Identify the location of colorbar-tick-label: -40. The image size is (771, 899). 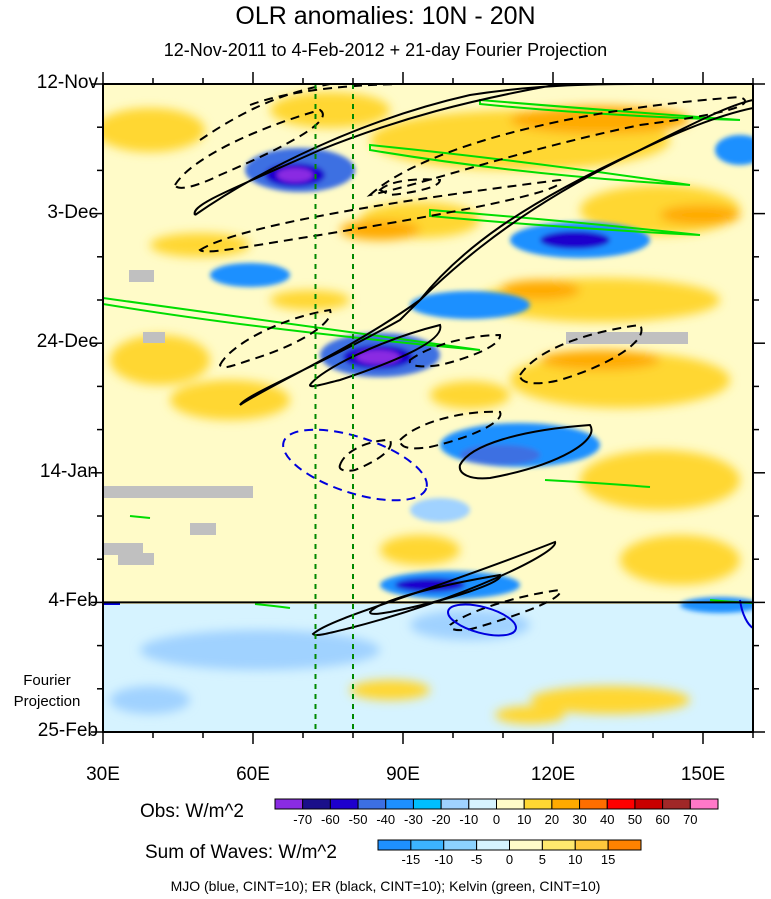
(386, 819).